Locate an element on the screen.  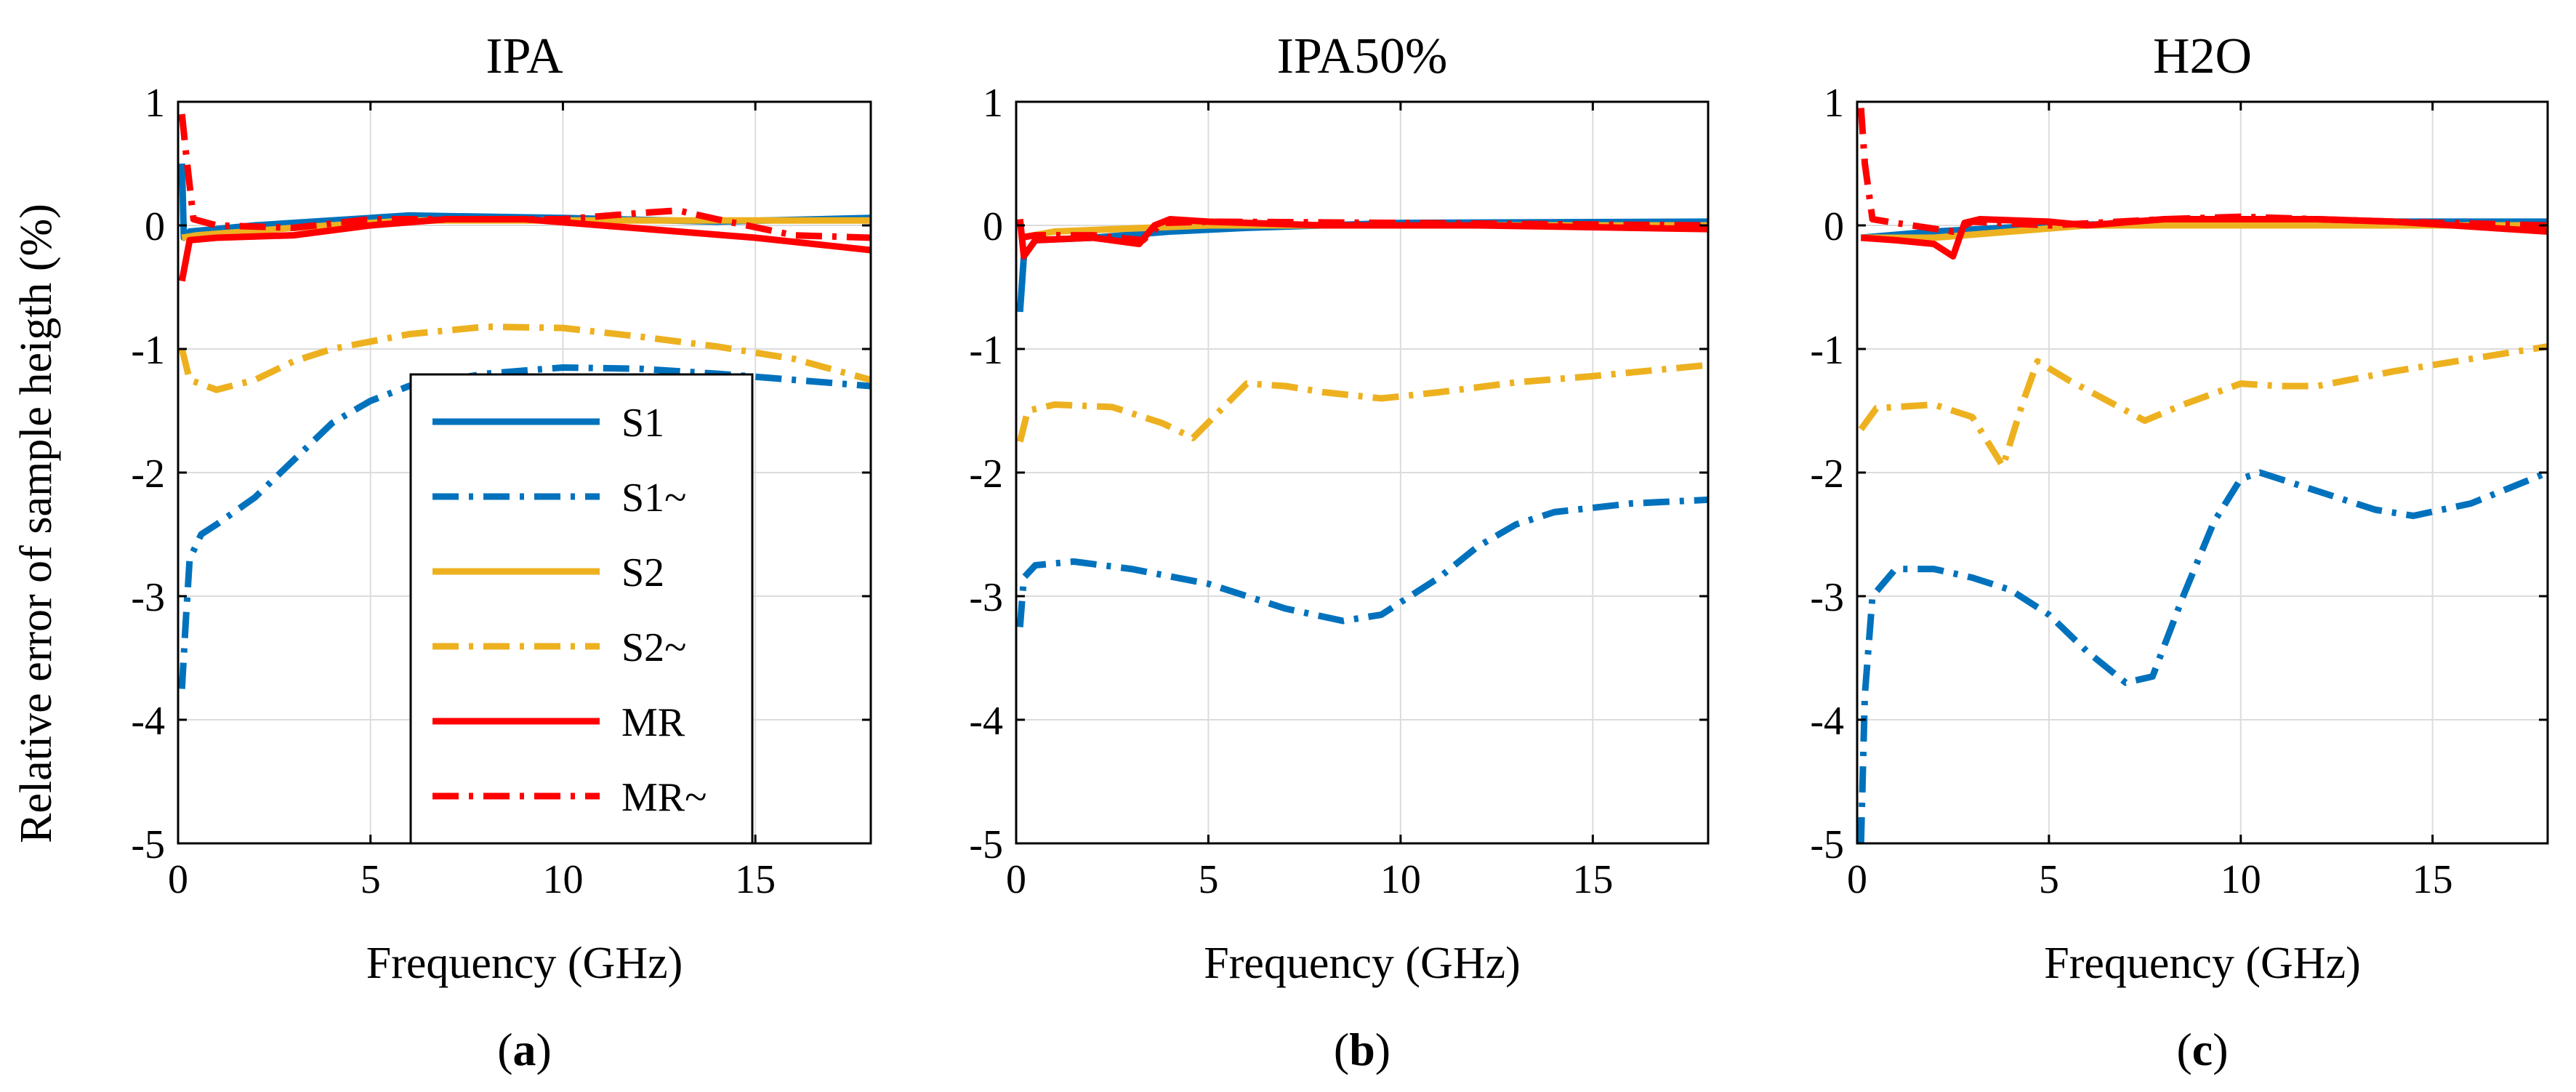
legend: S1 S1~ S2 S2~ MR MR~ is located at coordinates (581, 609).